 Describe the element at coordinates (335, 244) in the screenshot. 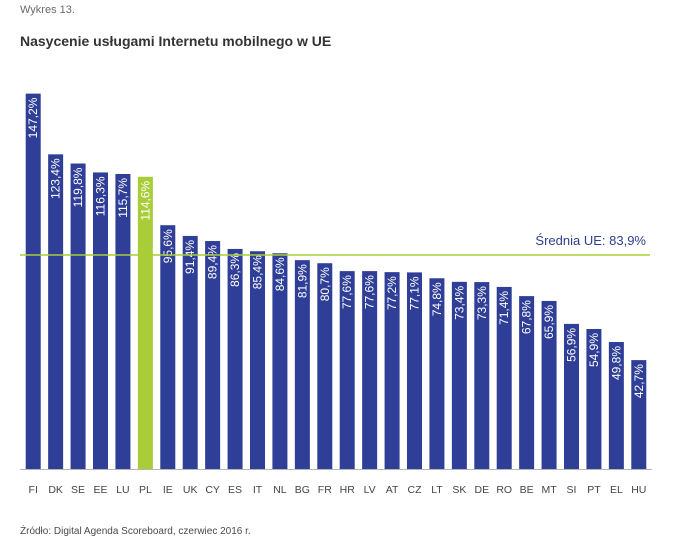

I see `average-layer: Średnia UE: 83,9%` at that location.